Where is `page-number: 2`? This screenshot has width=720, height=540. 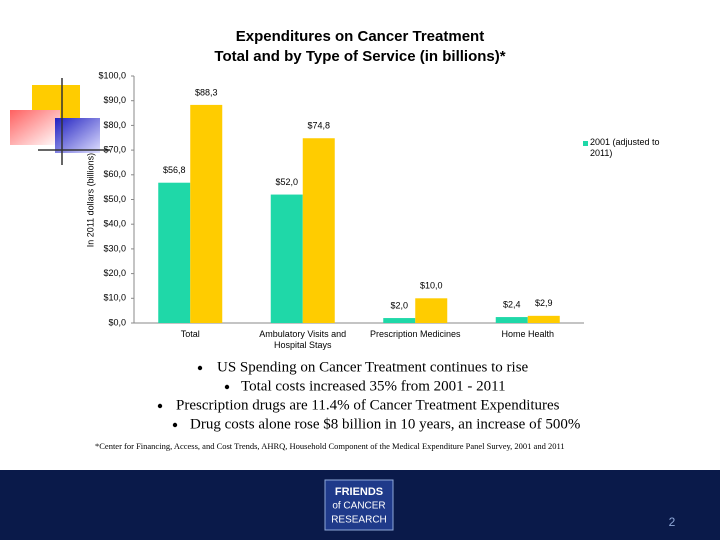 page-number: 2 is located at coordinates (672, 522).